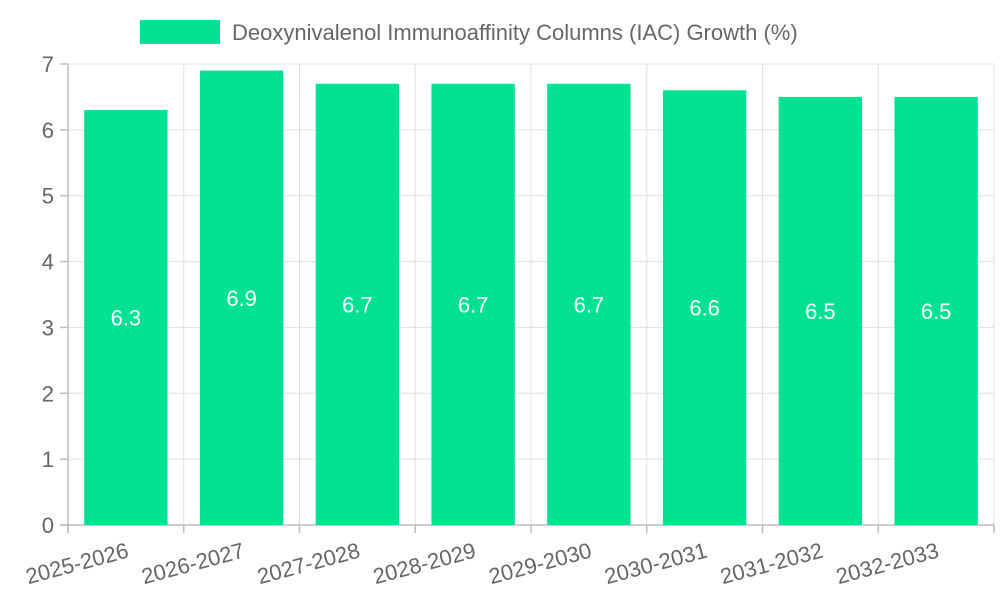 Image resolution: width=1000 pixels, height=605 pixels. I want to click on y-tick-label: 7, so click(48, 64).